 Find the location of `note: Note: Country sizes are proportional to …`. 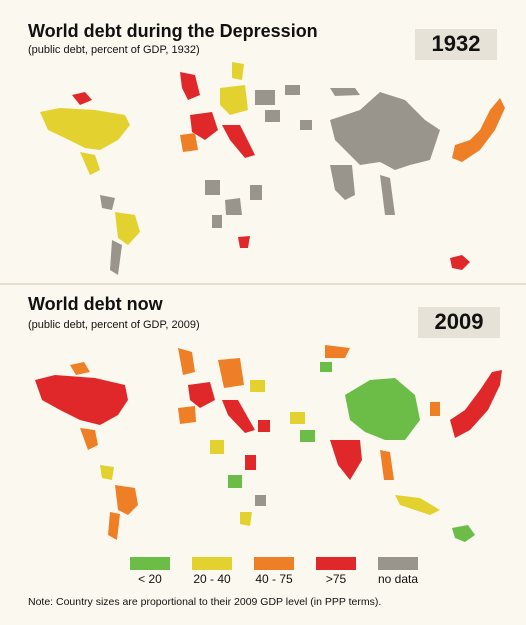

note: Note: Country sizes are proportional to … is located at coordinates (204, 602).